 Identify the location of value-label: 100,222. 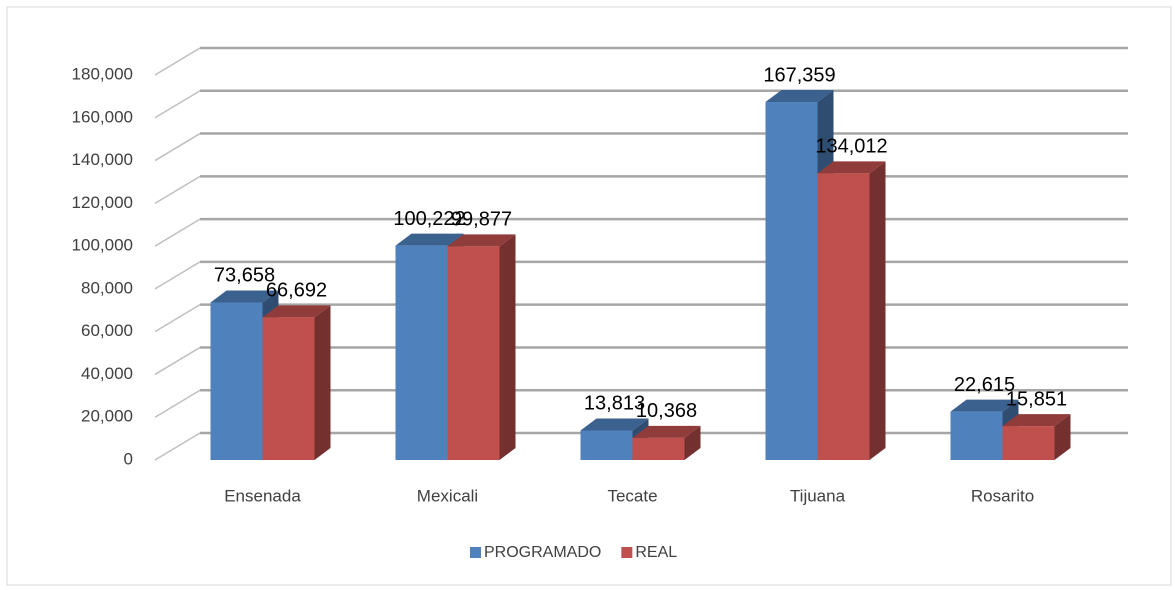
(429, 219).